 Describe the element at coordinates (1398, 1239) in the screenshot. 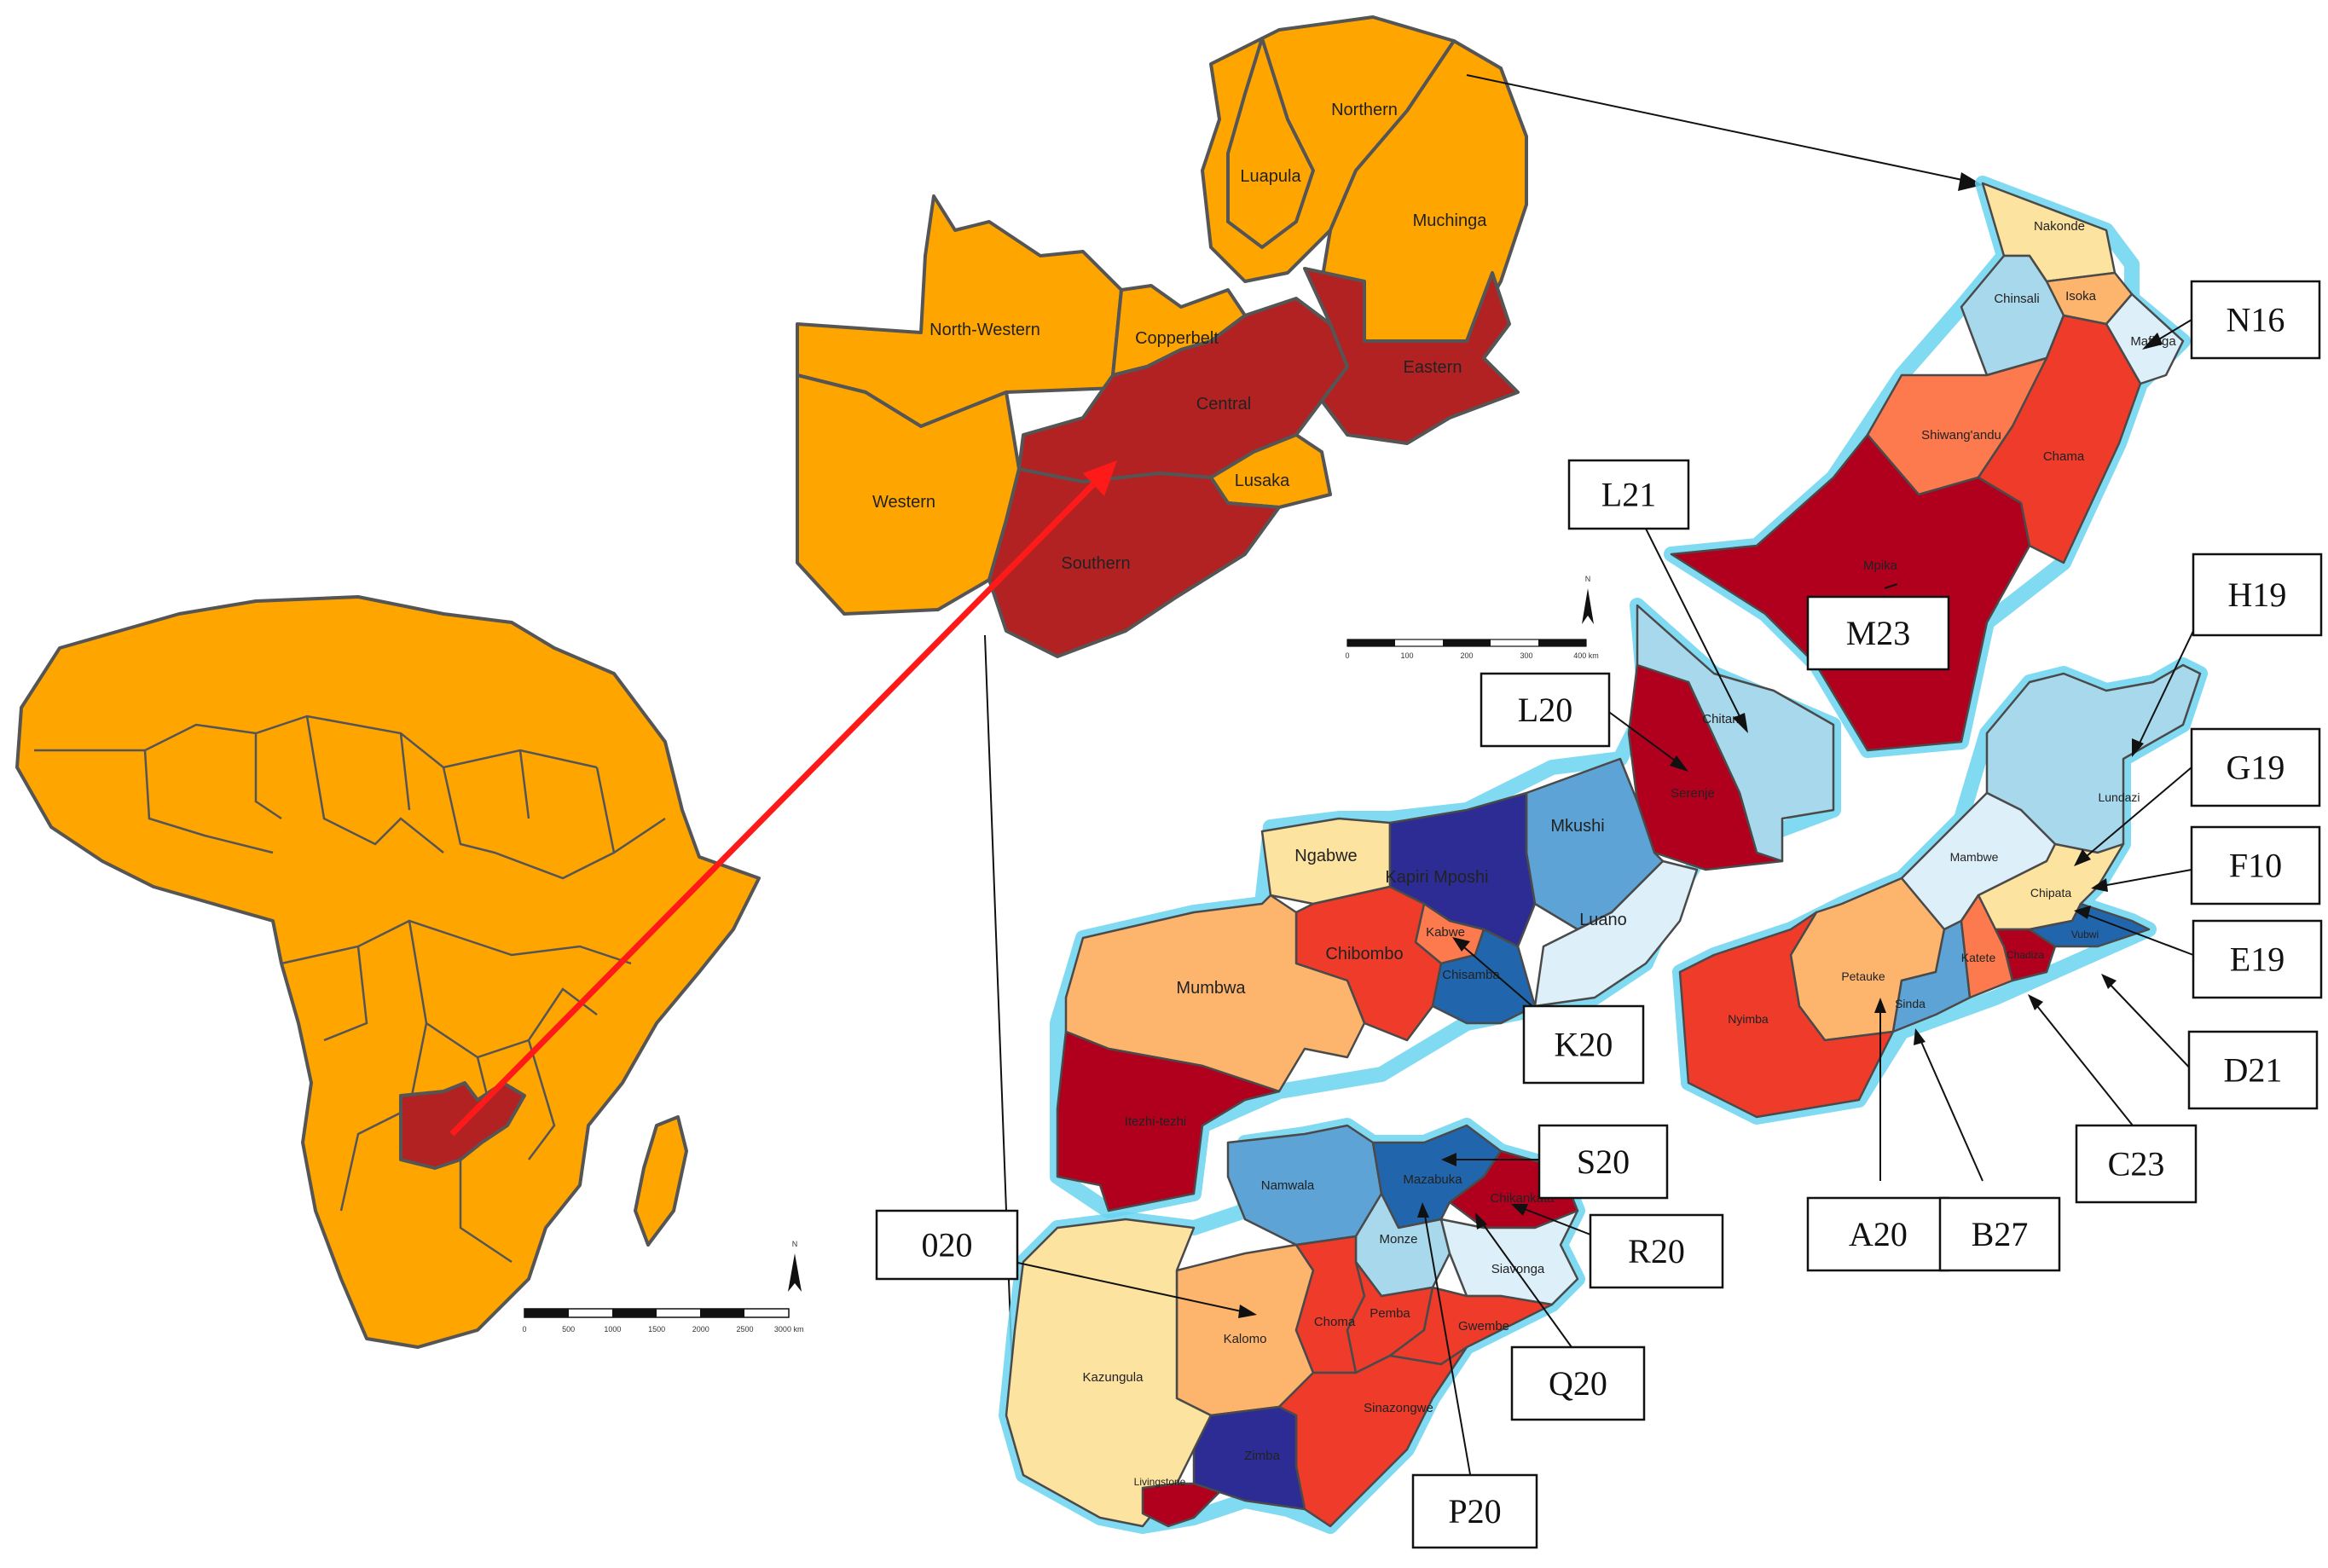

I see `district-label-monze: Monze` at that location.